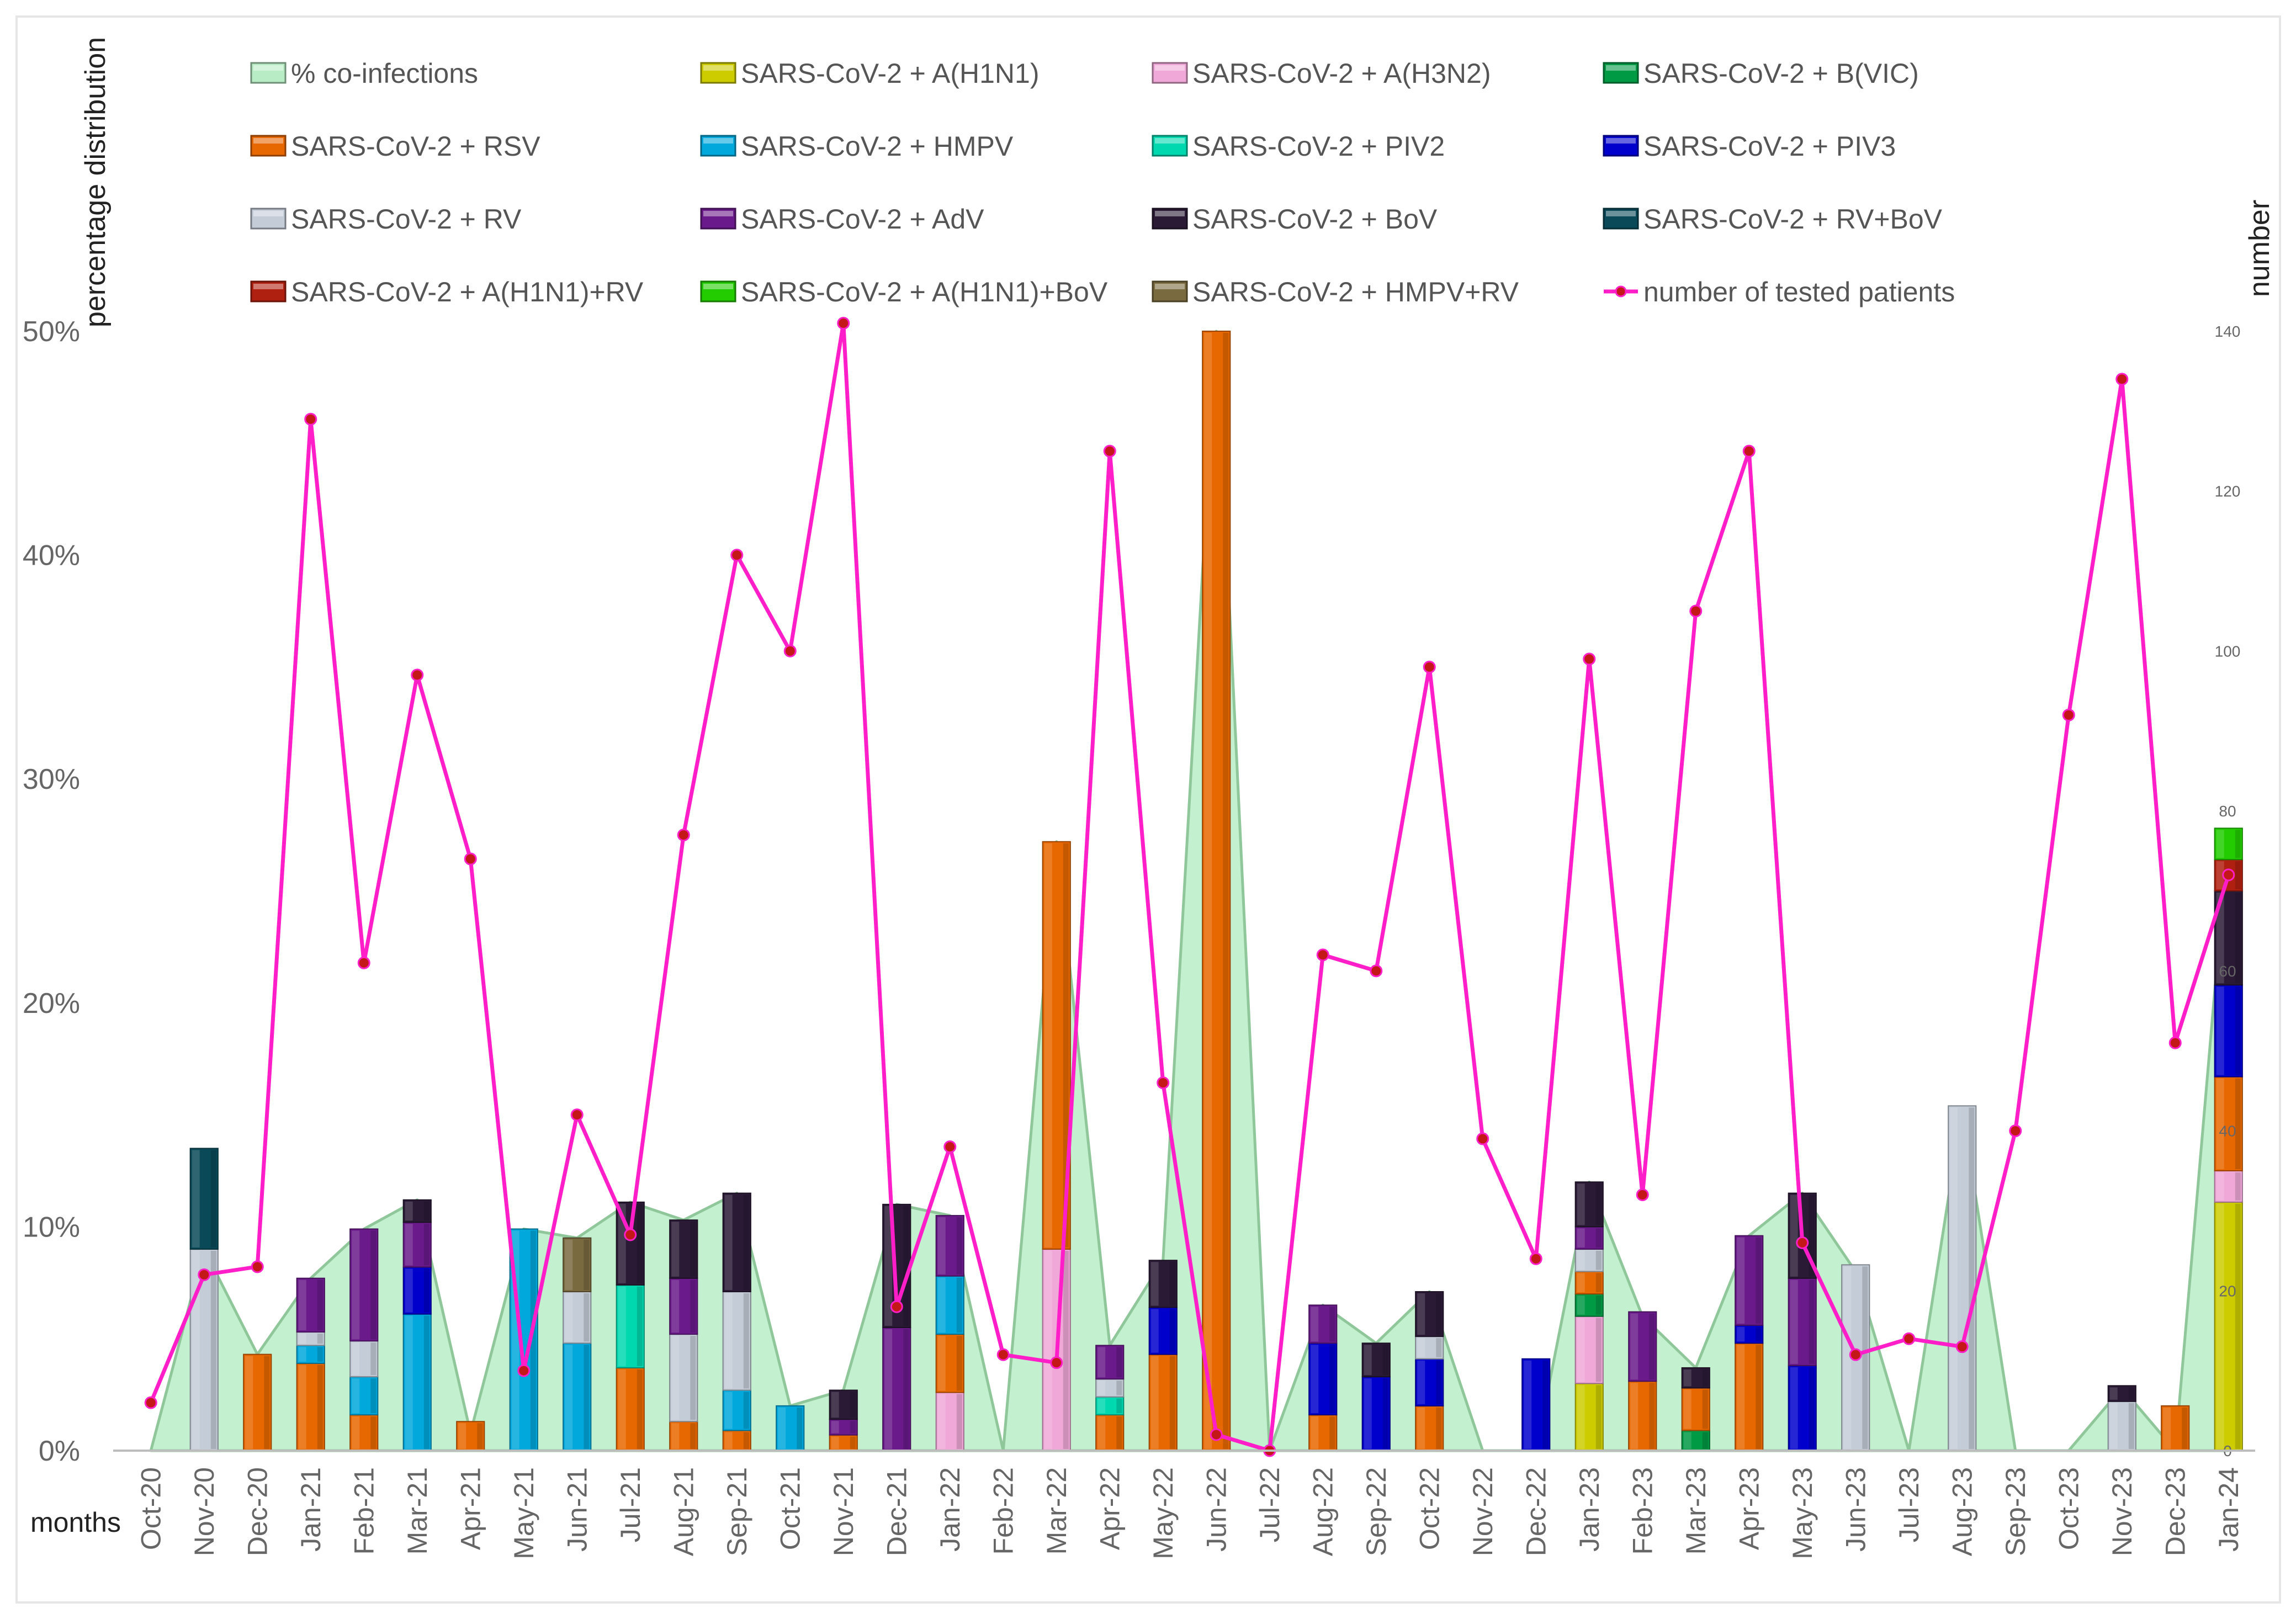 This screenshot has height=1619, width=2296. What do you see at coordinates (2228, 1030) in the screenshot?
I see `bar-segment-piv3` at bounding box center [2228, 1030].